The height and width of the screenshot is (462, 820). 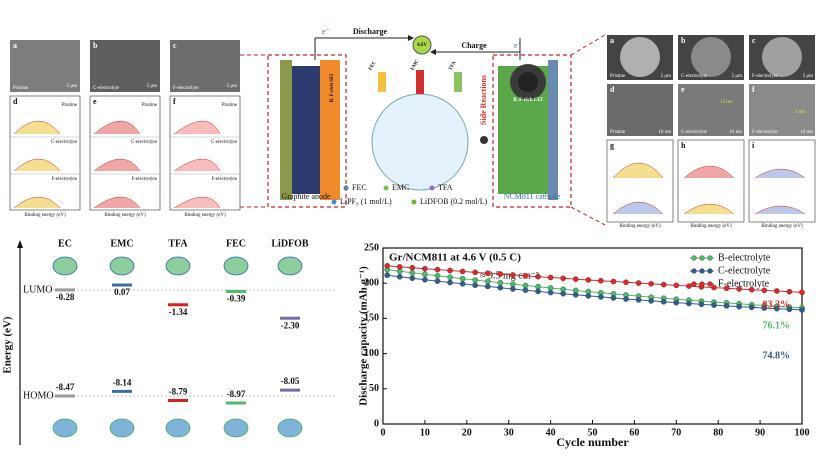 I want to click on label: 0.07, so click(x=122, y=292).